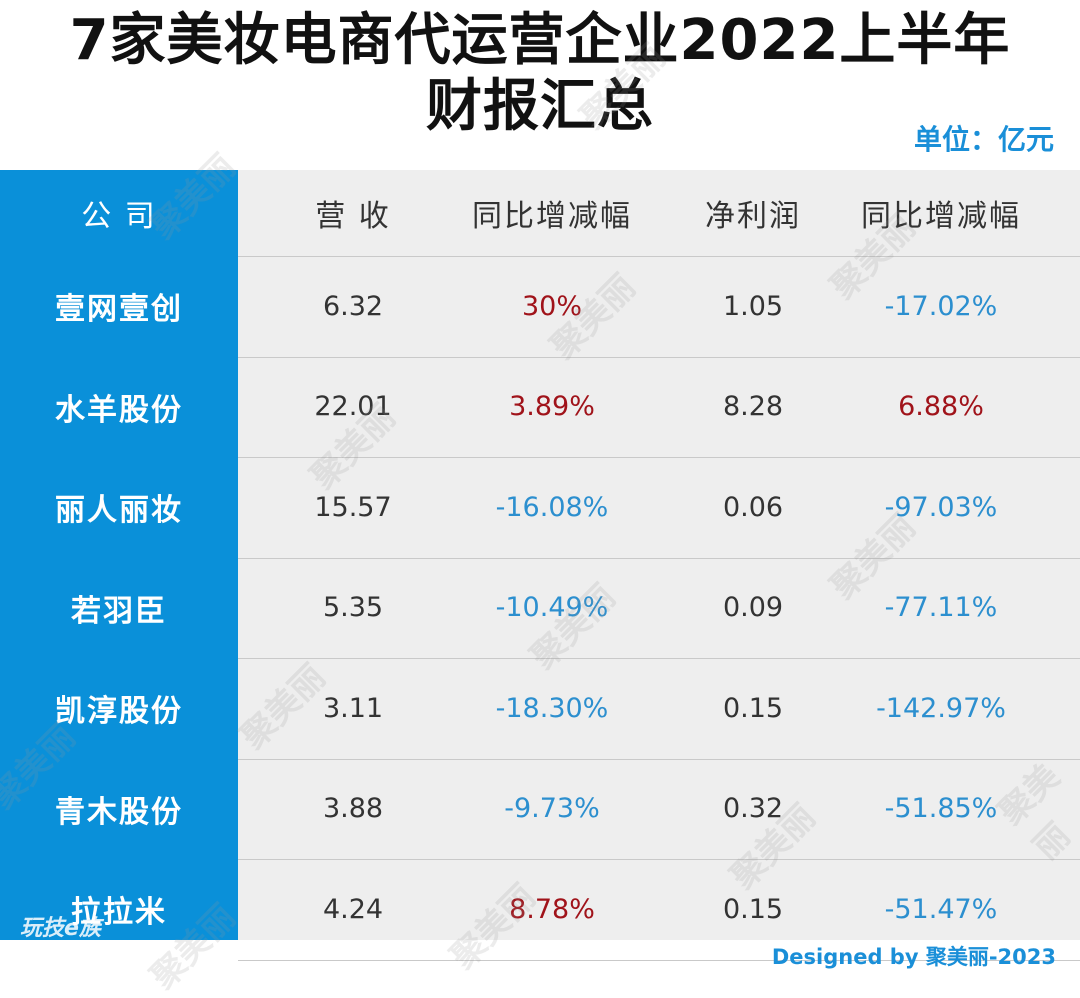  I want to click on profit-yoy-value: -97.03%, so click(941, 507).